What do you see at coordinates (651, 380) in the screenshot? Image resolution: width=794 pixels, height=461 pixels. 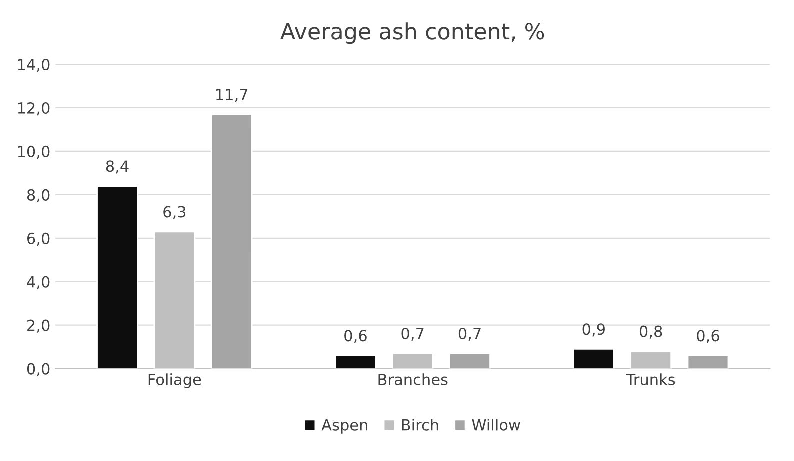 I see `x-tick-label: Trunks` at bounding box center [651, 380].